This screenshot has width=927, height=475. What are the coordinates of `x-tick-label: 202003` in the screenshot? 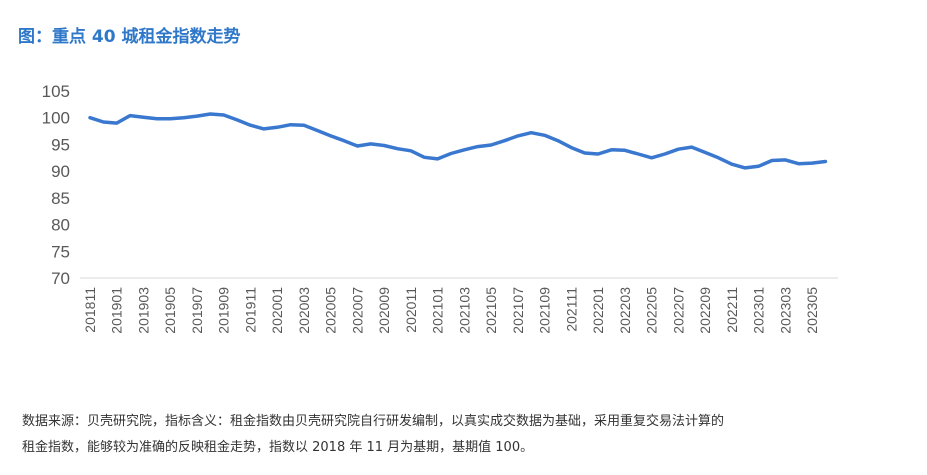 It's located at (304, 310).